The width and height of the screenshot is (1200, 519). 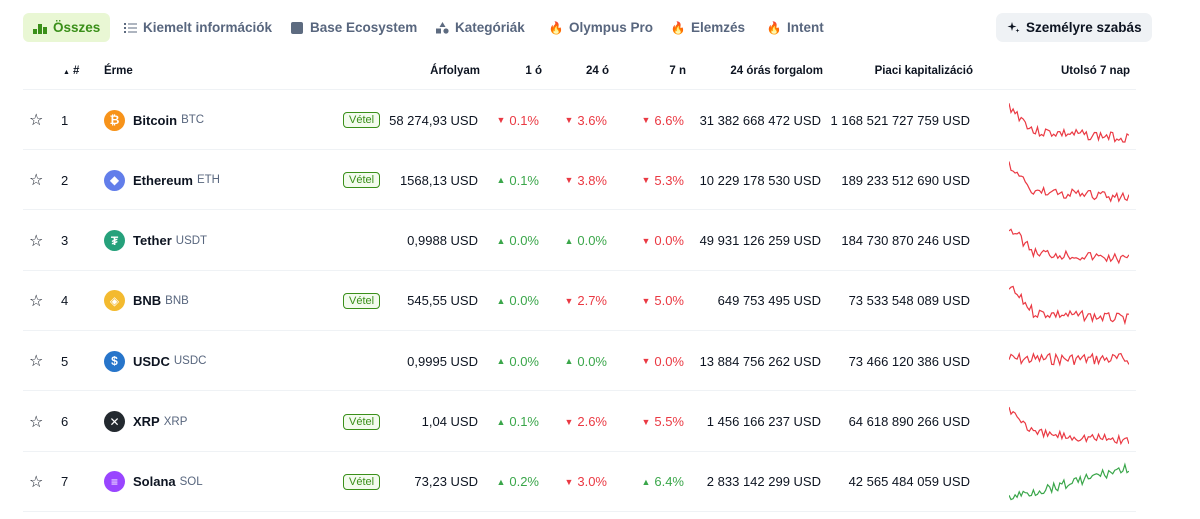 I want to click on header-market-cap: Piaci kapitalizáció, so click(x=923, y=71).